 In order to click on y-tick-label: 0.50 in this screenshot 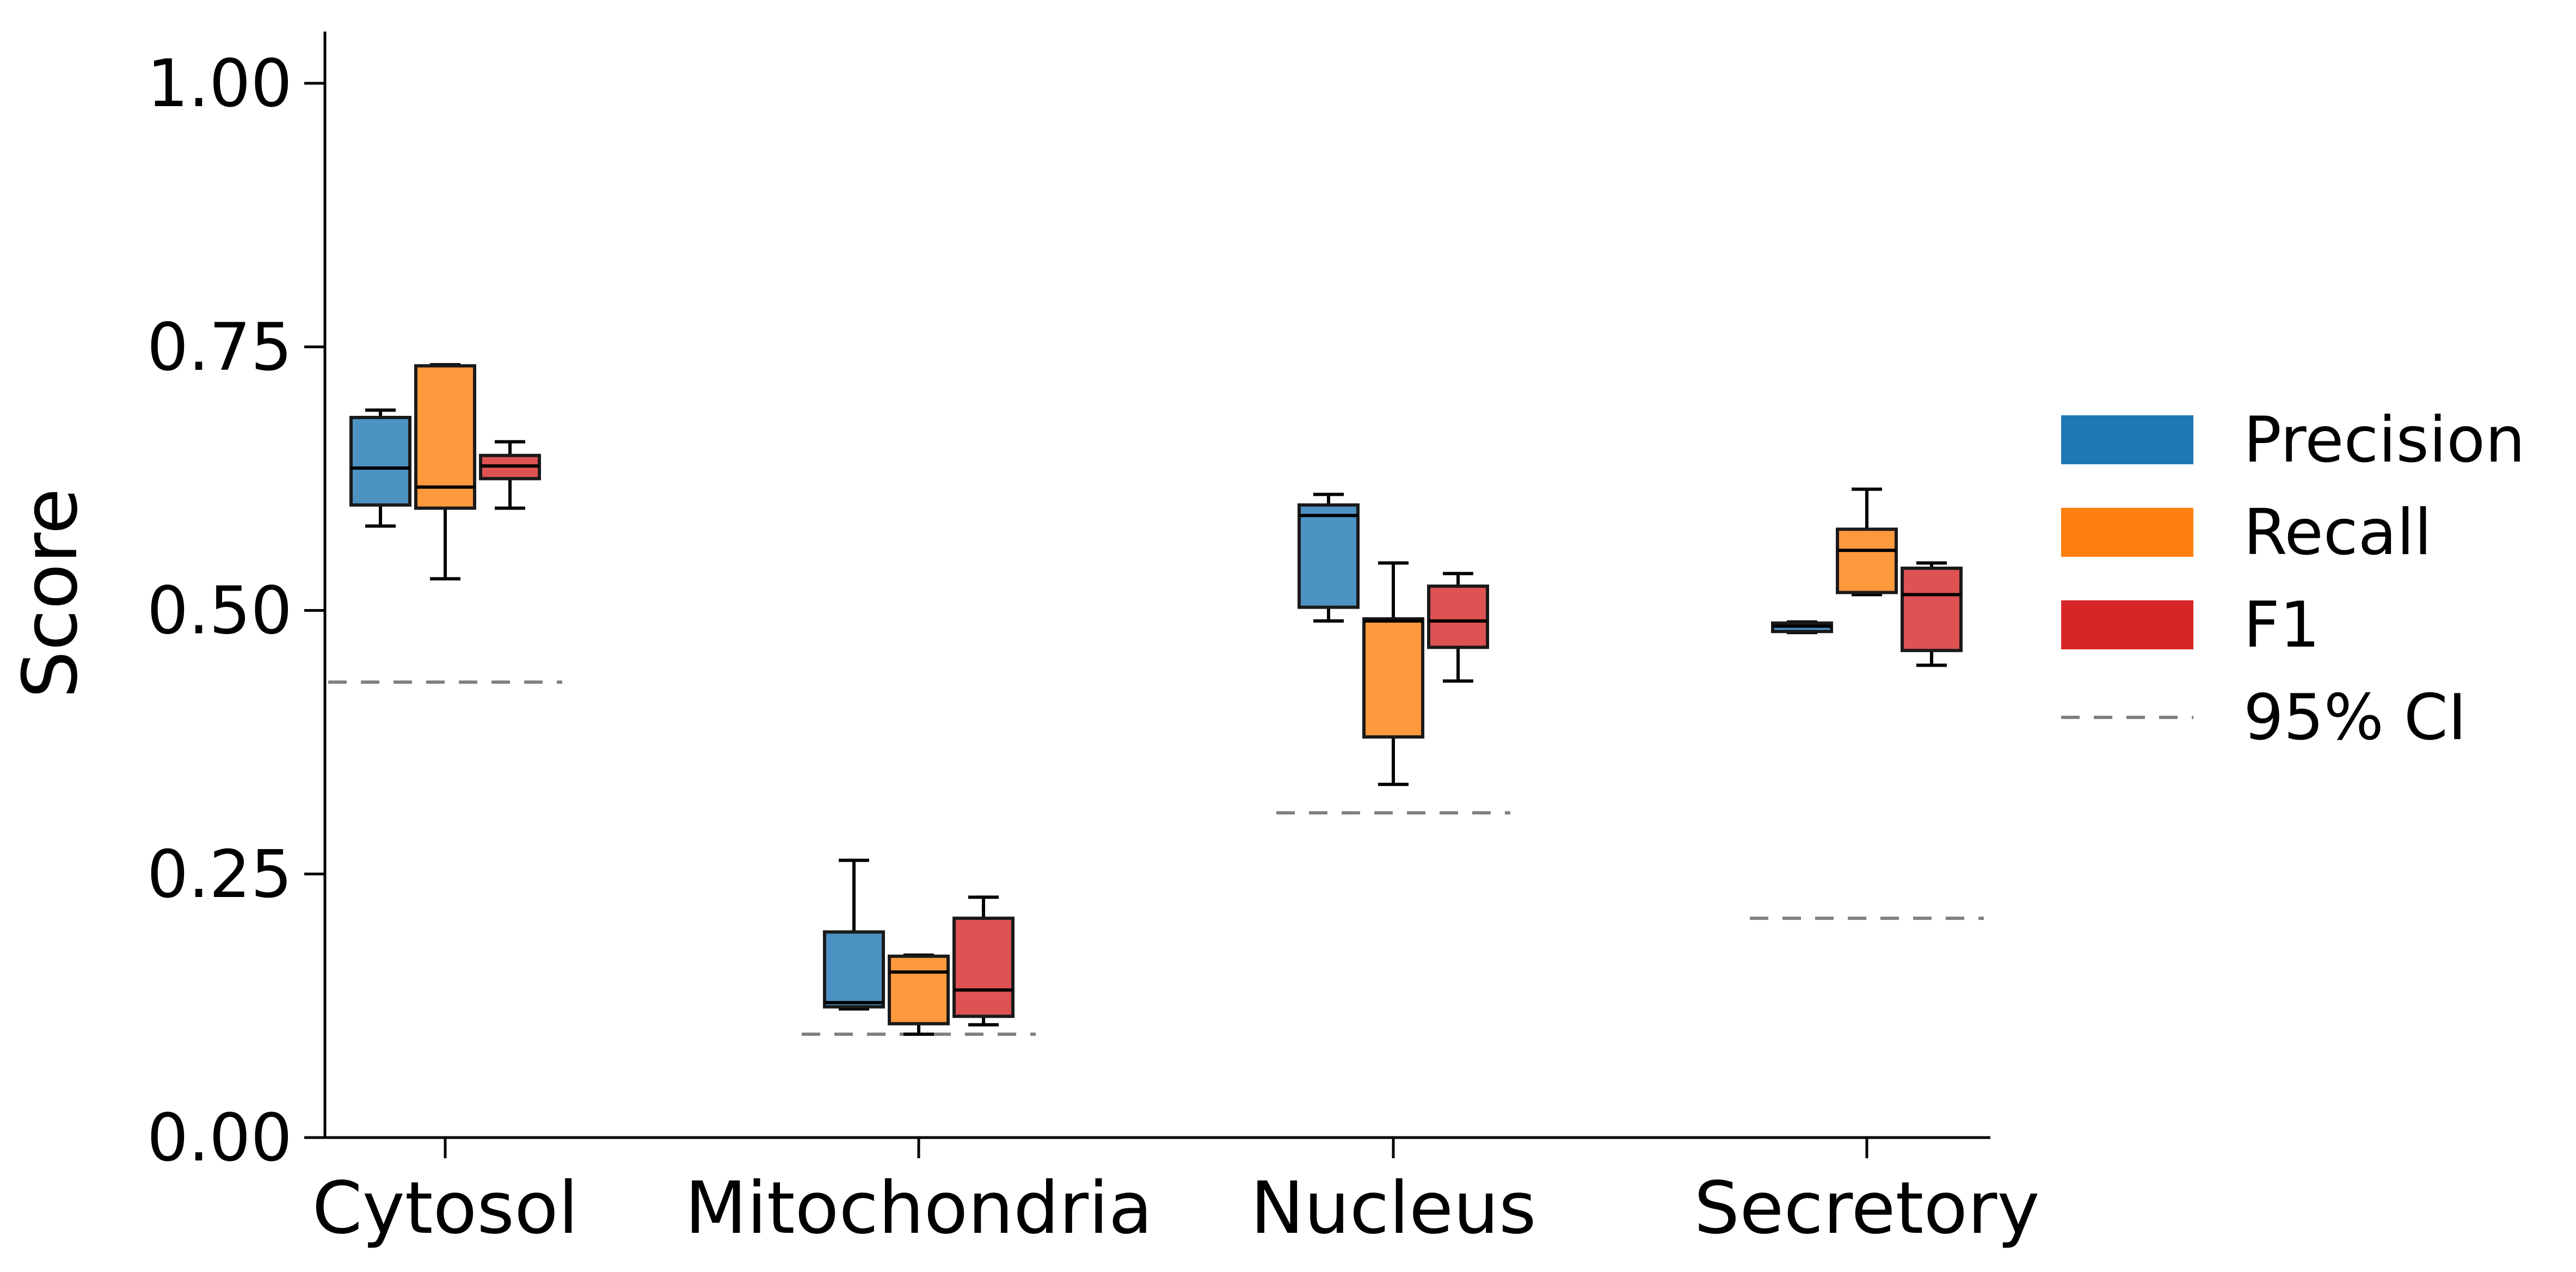, I will do `click(219, 611)`.